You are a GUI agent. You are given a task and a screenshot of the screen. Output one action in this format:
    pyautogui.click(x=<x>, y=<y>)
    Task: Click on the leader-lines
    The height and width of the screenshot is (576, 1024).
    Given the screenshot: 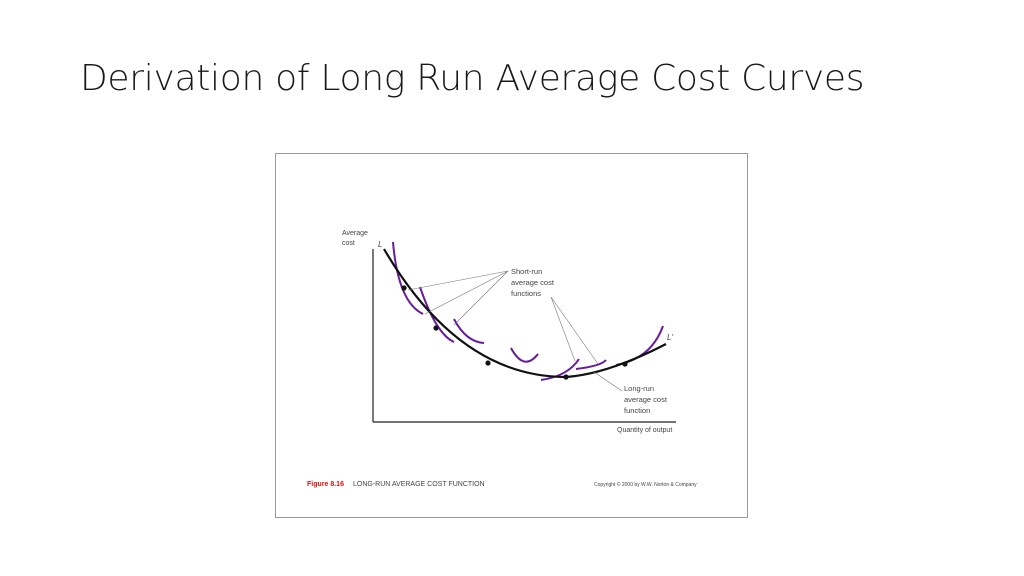 What is the action you would take?
    pyautogui.click(x=515, y=331)
    